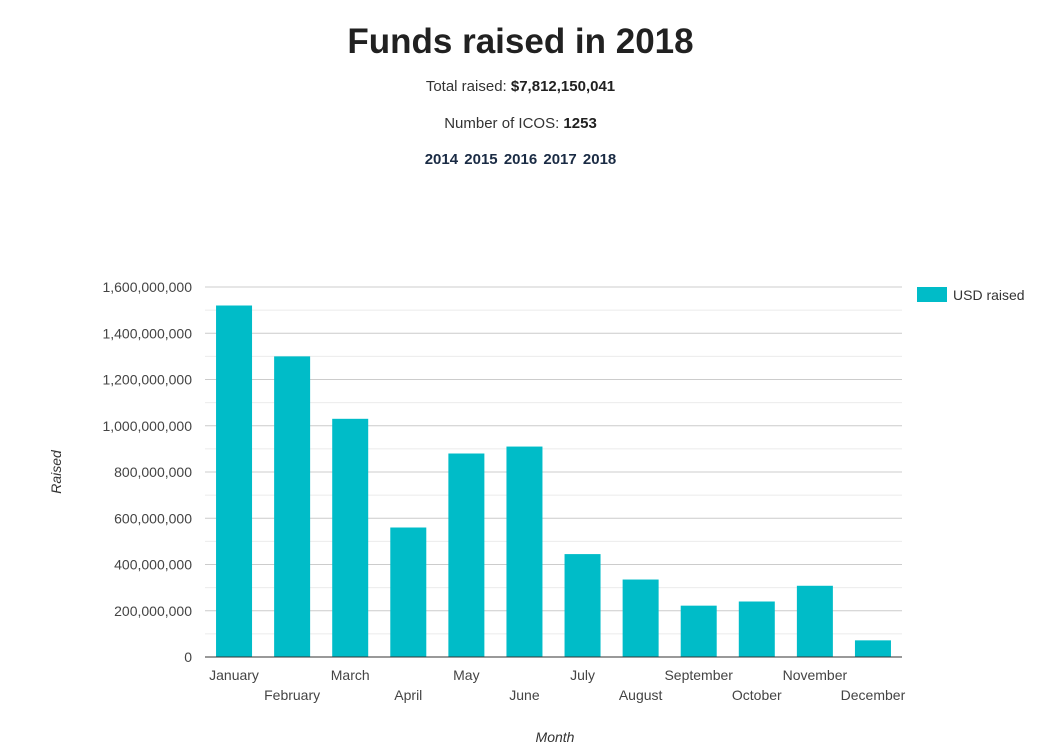 The image size is (1041, 751). I want to click on x-tick-label: August, so click(641, 695).